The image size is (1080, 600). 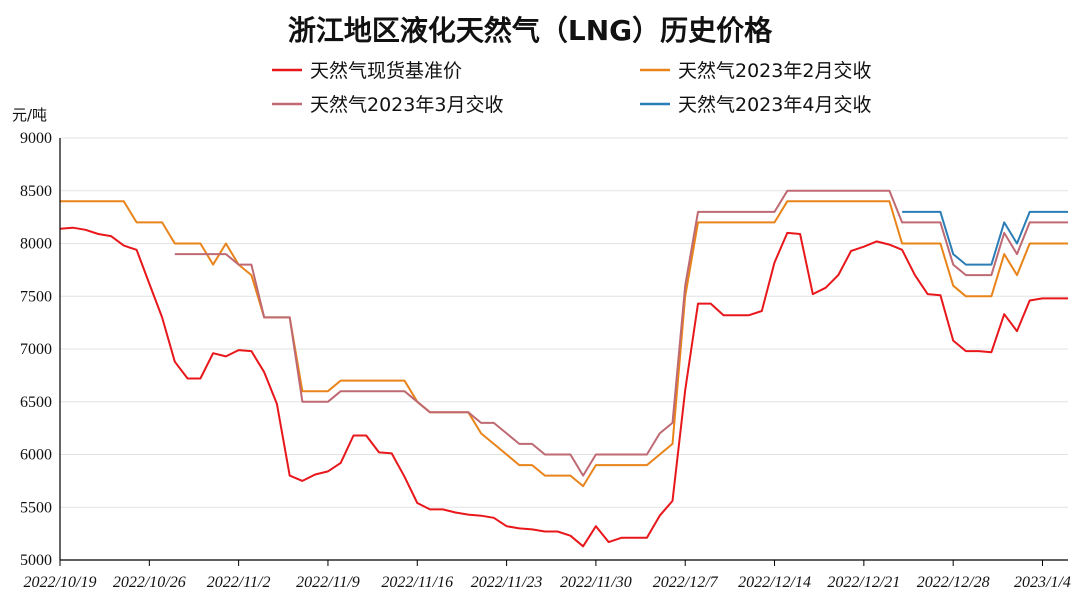 What do you see at coordinates (1042, 582) in the screenshot?
I see `x-tick-label: 2023/1/4` at bounding box center [1042, 582].